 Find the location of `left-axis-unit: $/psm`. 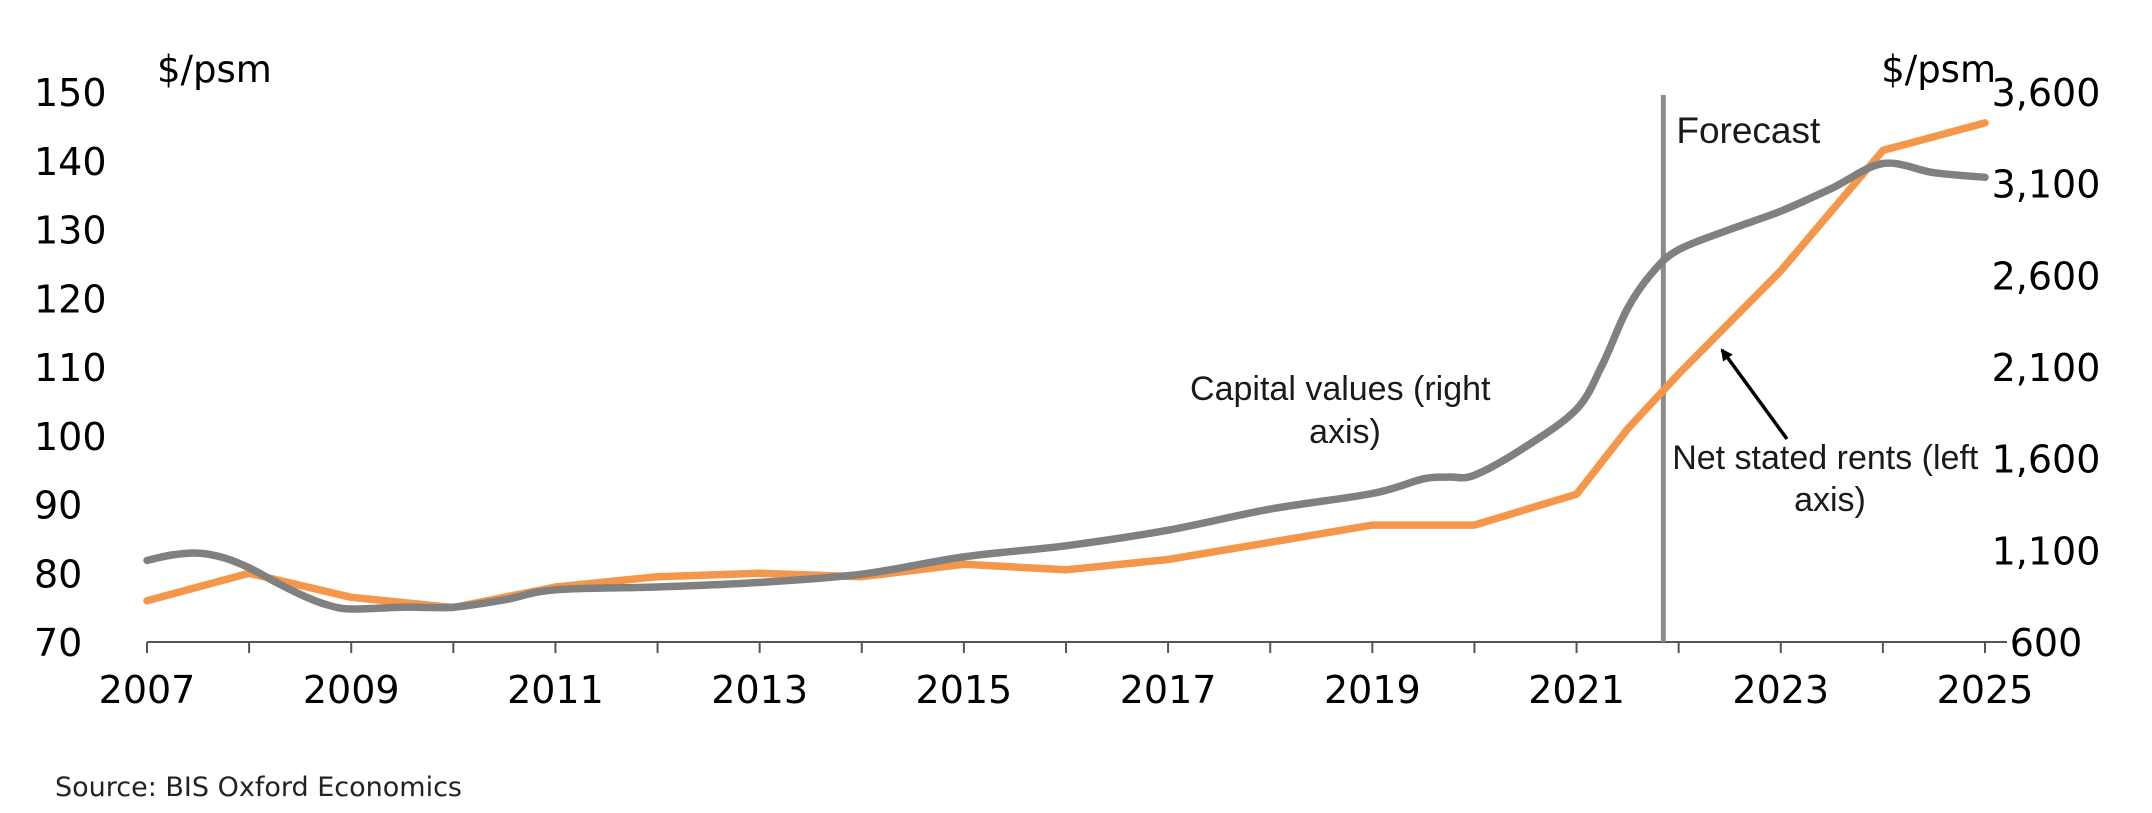

left-axis-unit: $/psm is located at coordinates (214, 69).